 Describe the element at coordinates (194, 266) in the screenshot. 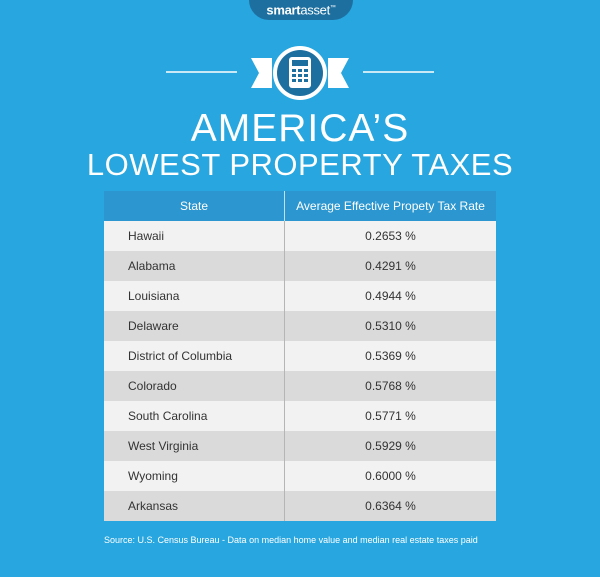

I see `state-cell: Alabama` at that location.